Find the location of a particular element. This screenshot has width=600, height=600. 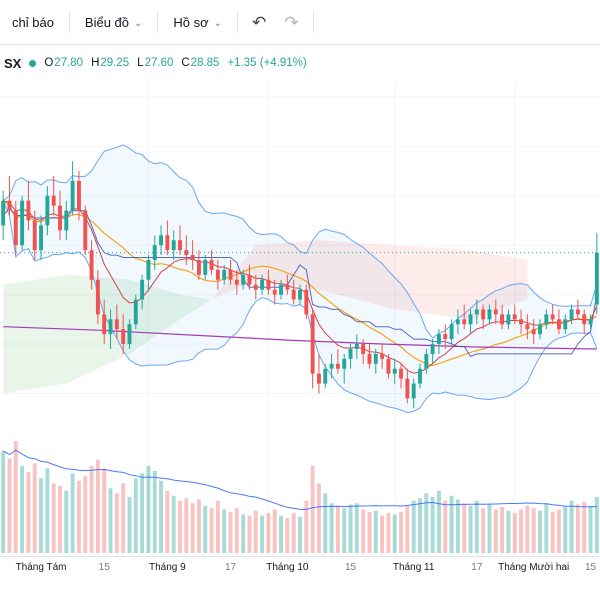

svg-text: Tháng Mười hai is located at coordinates (533, 567).